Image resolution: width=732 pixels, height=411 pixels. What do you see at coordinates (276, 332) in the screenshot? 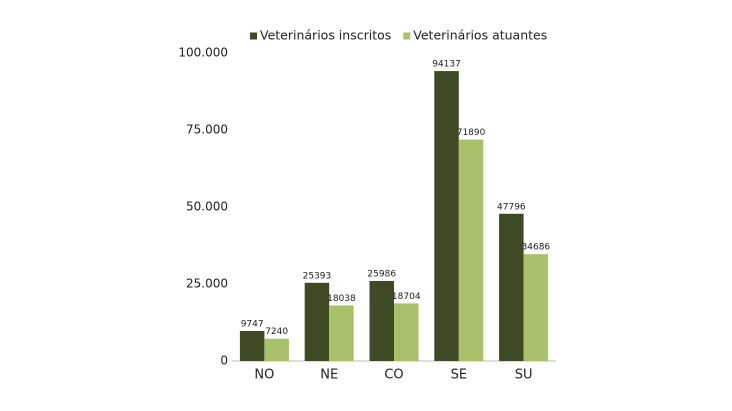
I see `value-label: 7240` at bounding box center [276, 332].